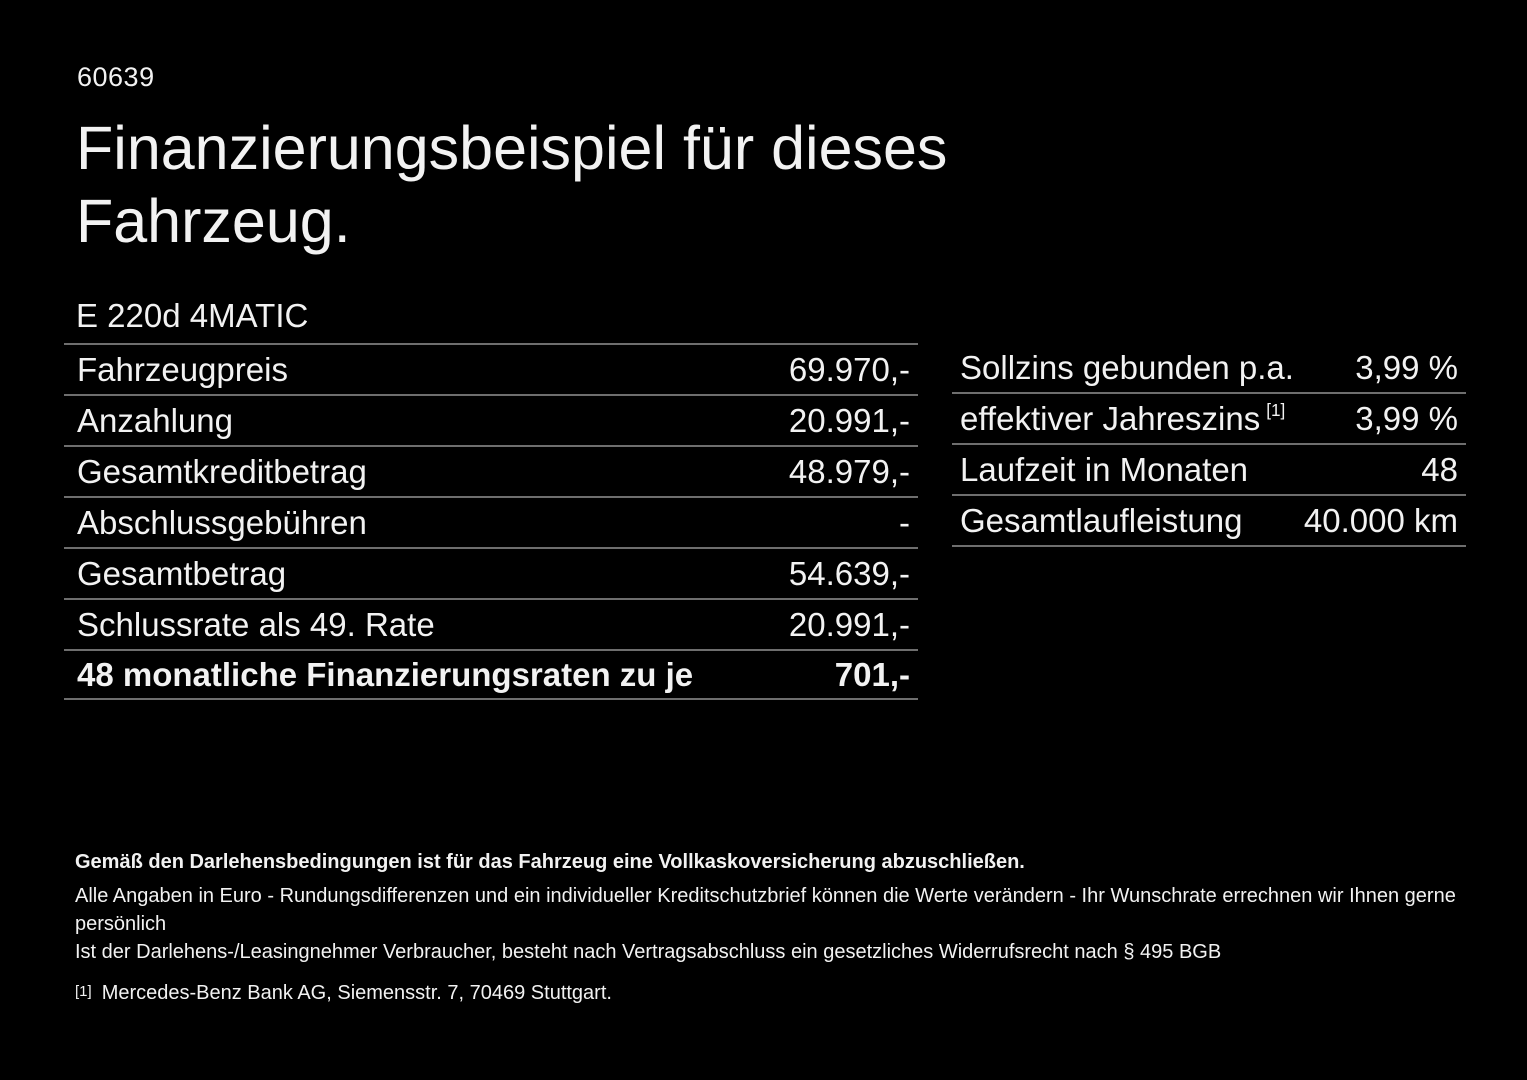 This screenshot has width=1527, height=1080. Describe the element at coordinates (491, 623) in the screenshot. I see `table-row-schlussrate: Schlussrate als 49. Rate 20.991,-` at that location.